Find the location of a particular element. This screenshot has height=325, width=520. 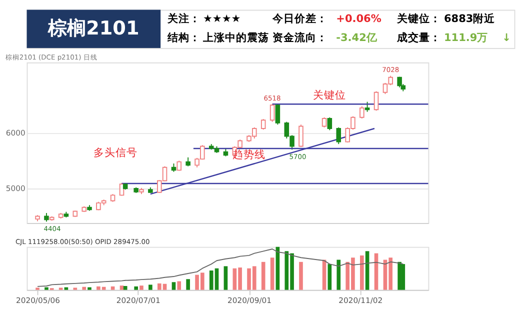

text: 6883附近 is located at coordinates (470, 18).